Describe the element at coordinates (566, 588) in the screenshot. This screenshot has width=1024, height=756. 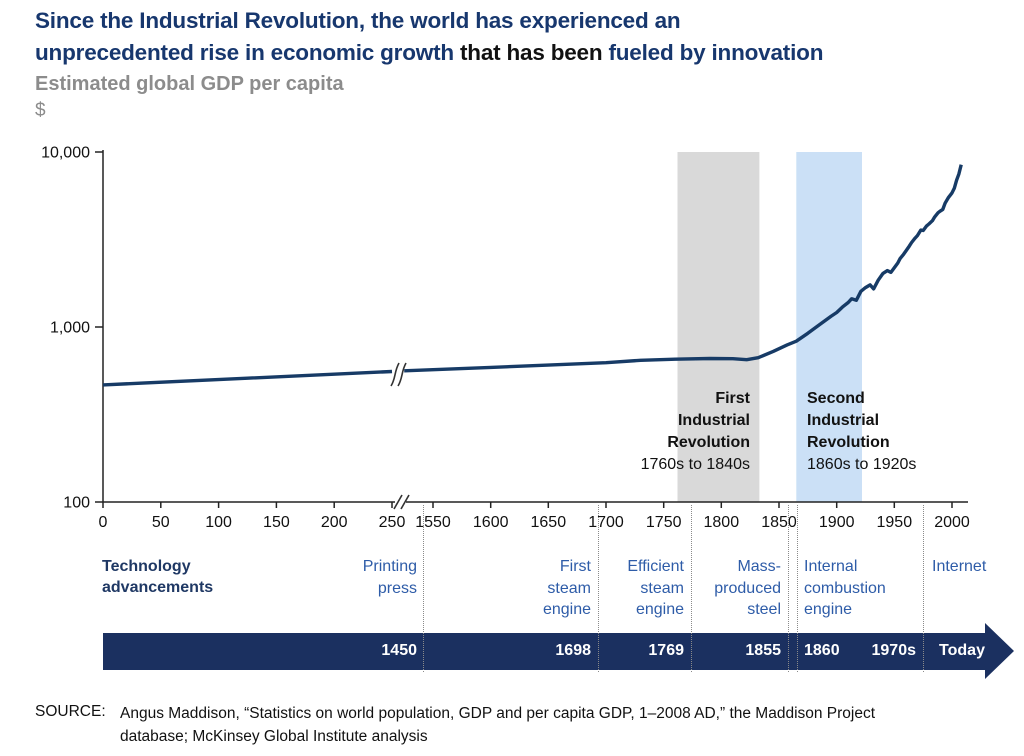
I see `tech-label-first-steam-engine: First steam engine` at that location.